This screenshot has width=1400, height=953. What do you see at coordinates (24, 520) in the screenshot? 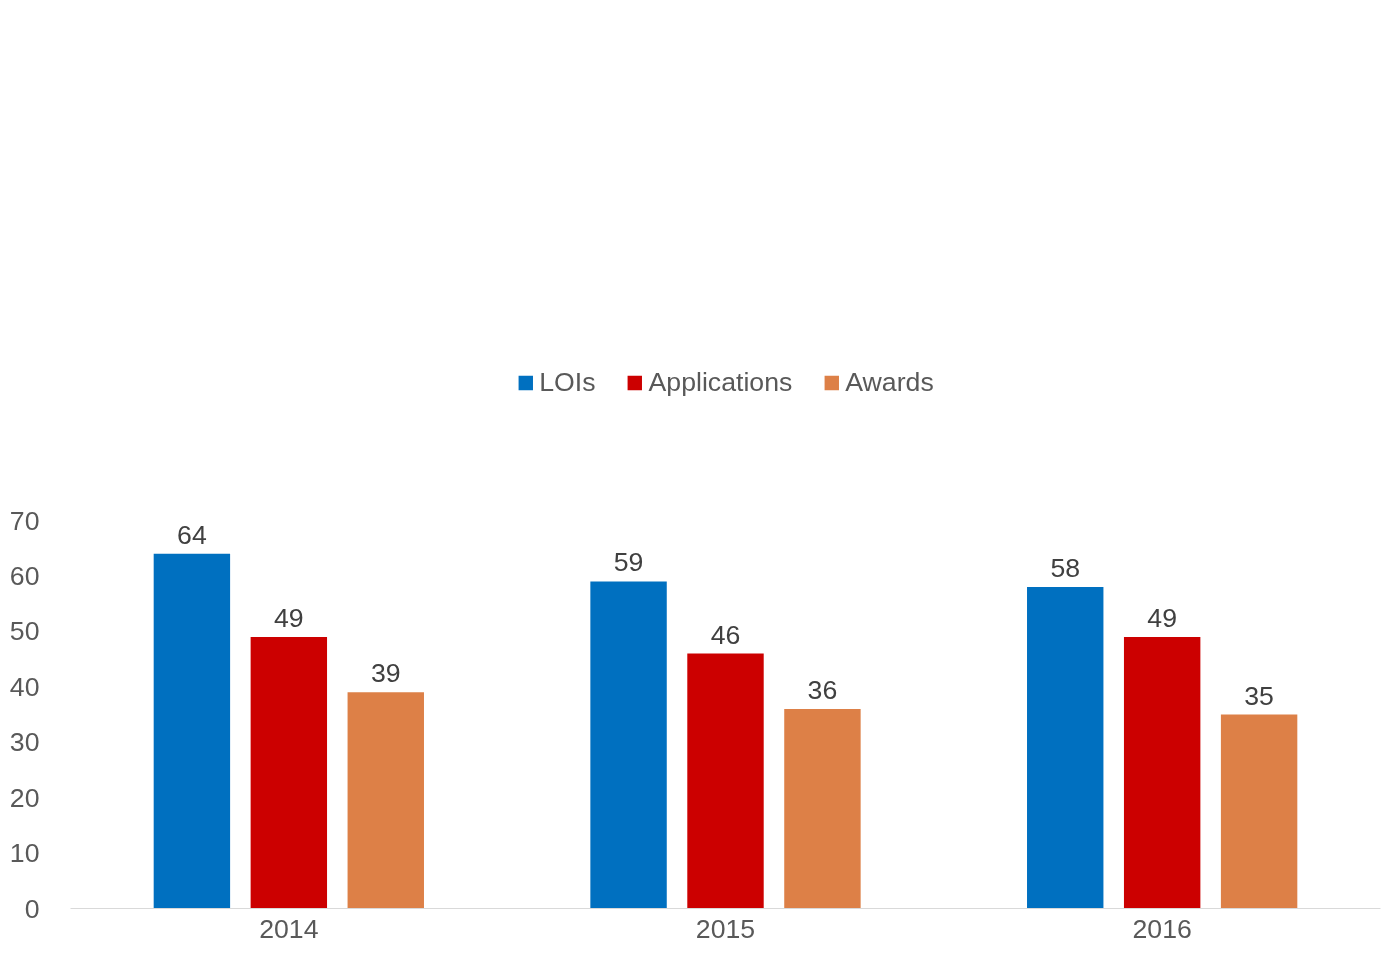
I see `y-tick-label: 70` at bounding box center [24, 520].